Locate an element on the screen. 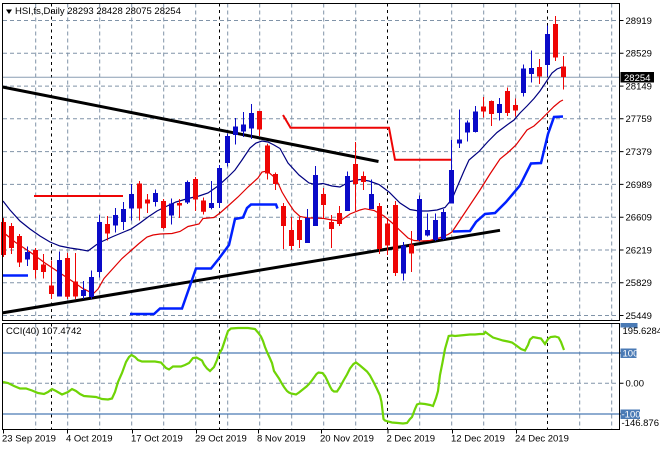  svg-text: 23 Sep 2019 is located at coordinates (29, 439).